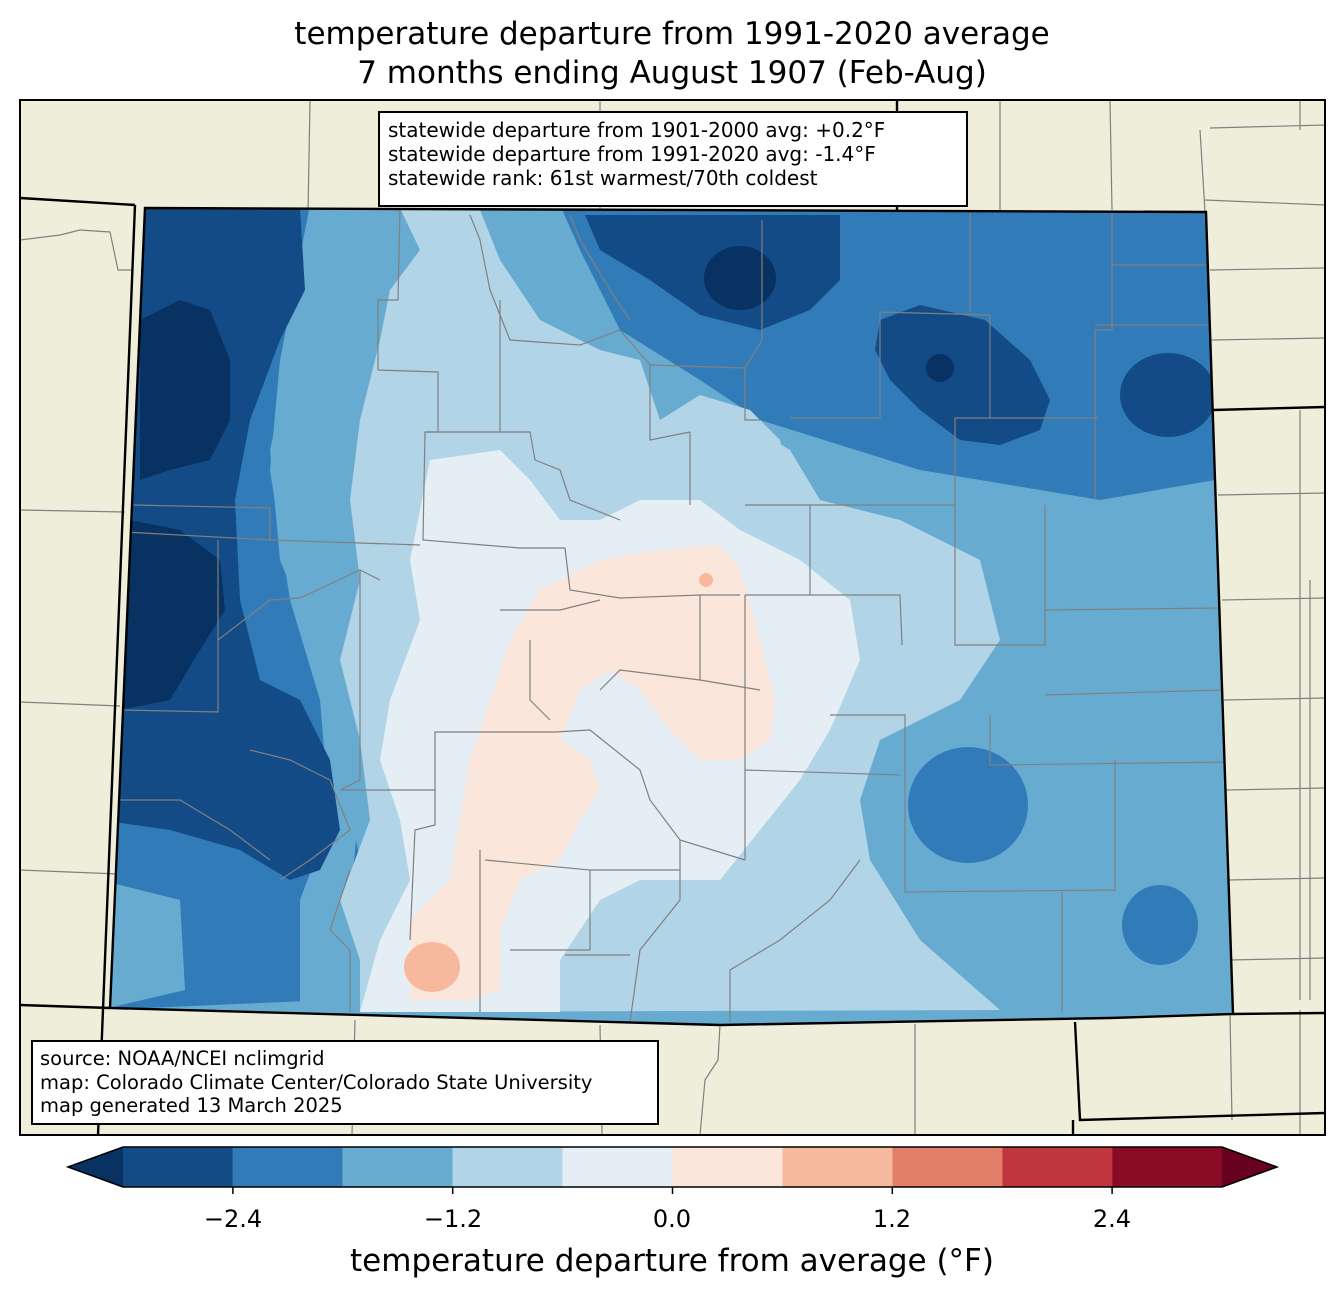 The width and height of the screenshot is (1344, 1299). What do you see at coordinates (968, 805) in the screenshot?
I see `band-neg2.4-to-neg1.8-southeast` at bounding box center [968, 805].